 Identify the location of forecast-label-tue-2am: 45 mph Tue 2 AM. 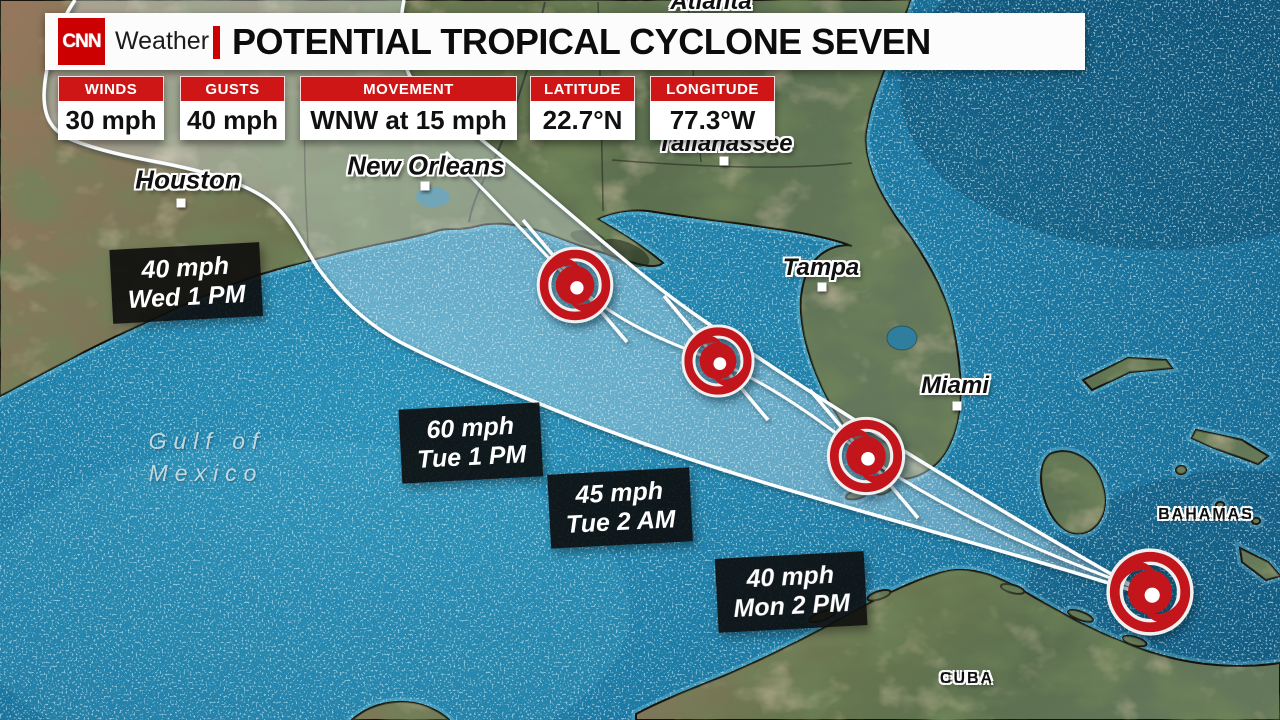
(620, 508).